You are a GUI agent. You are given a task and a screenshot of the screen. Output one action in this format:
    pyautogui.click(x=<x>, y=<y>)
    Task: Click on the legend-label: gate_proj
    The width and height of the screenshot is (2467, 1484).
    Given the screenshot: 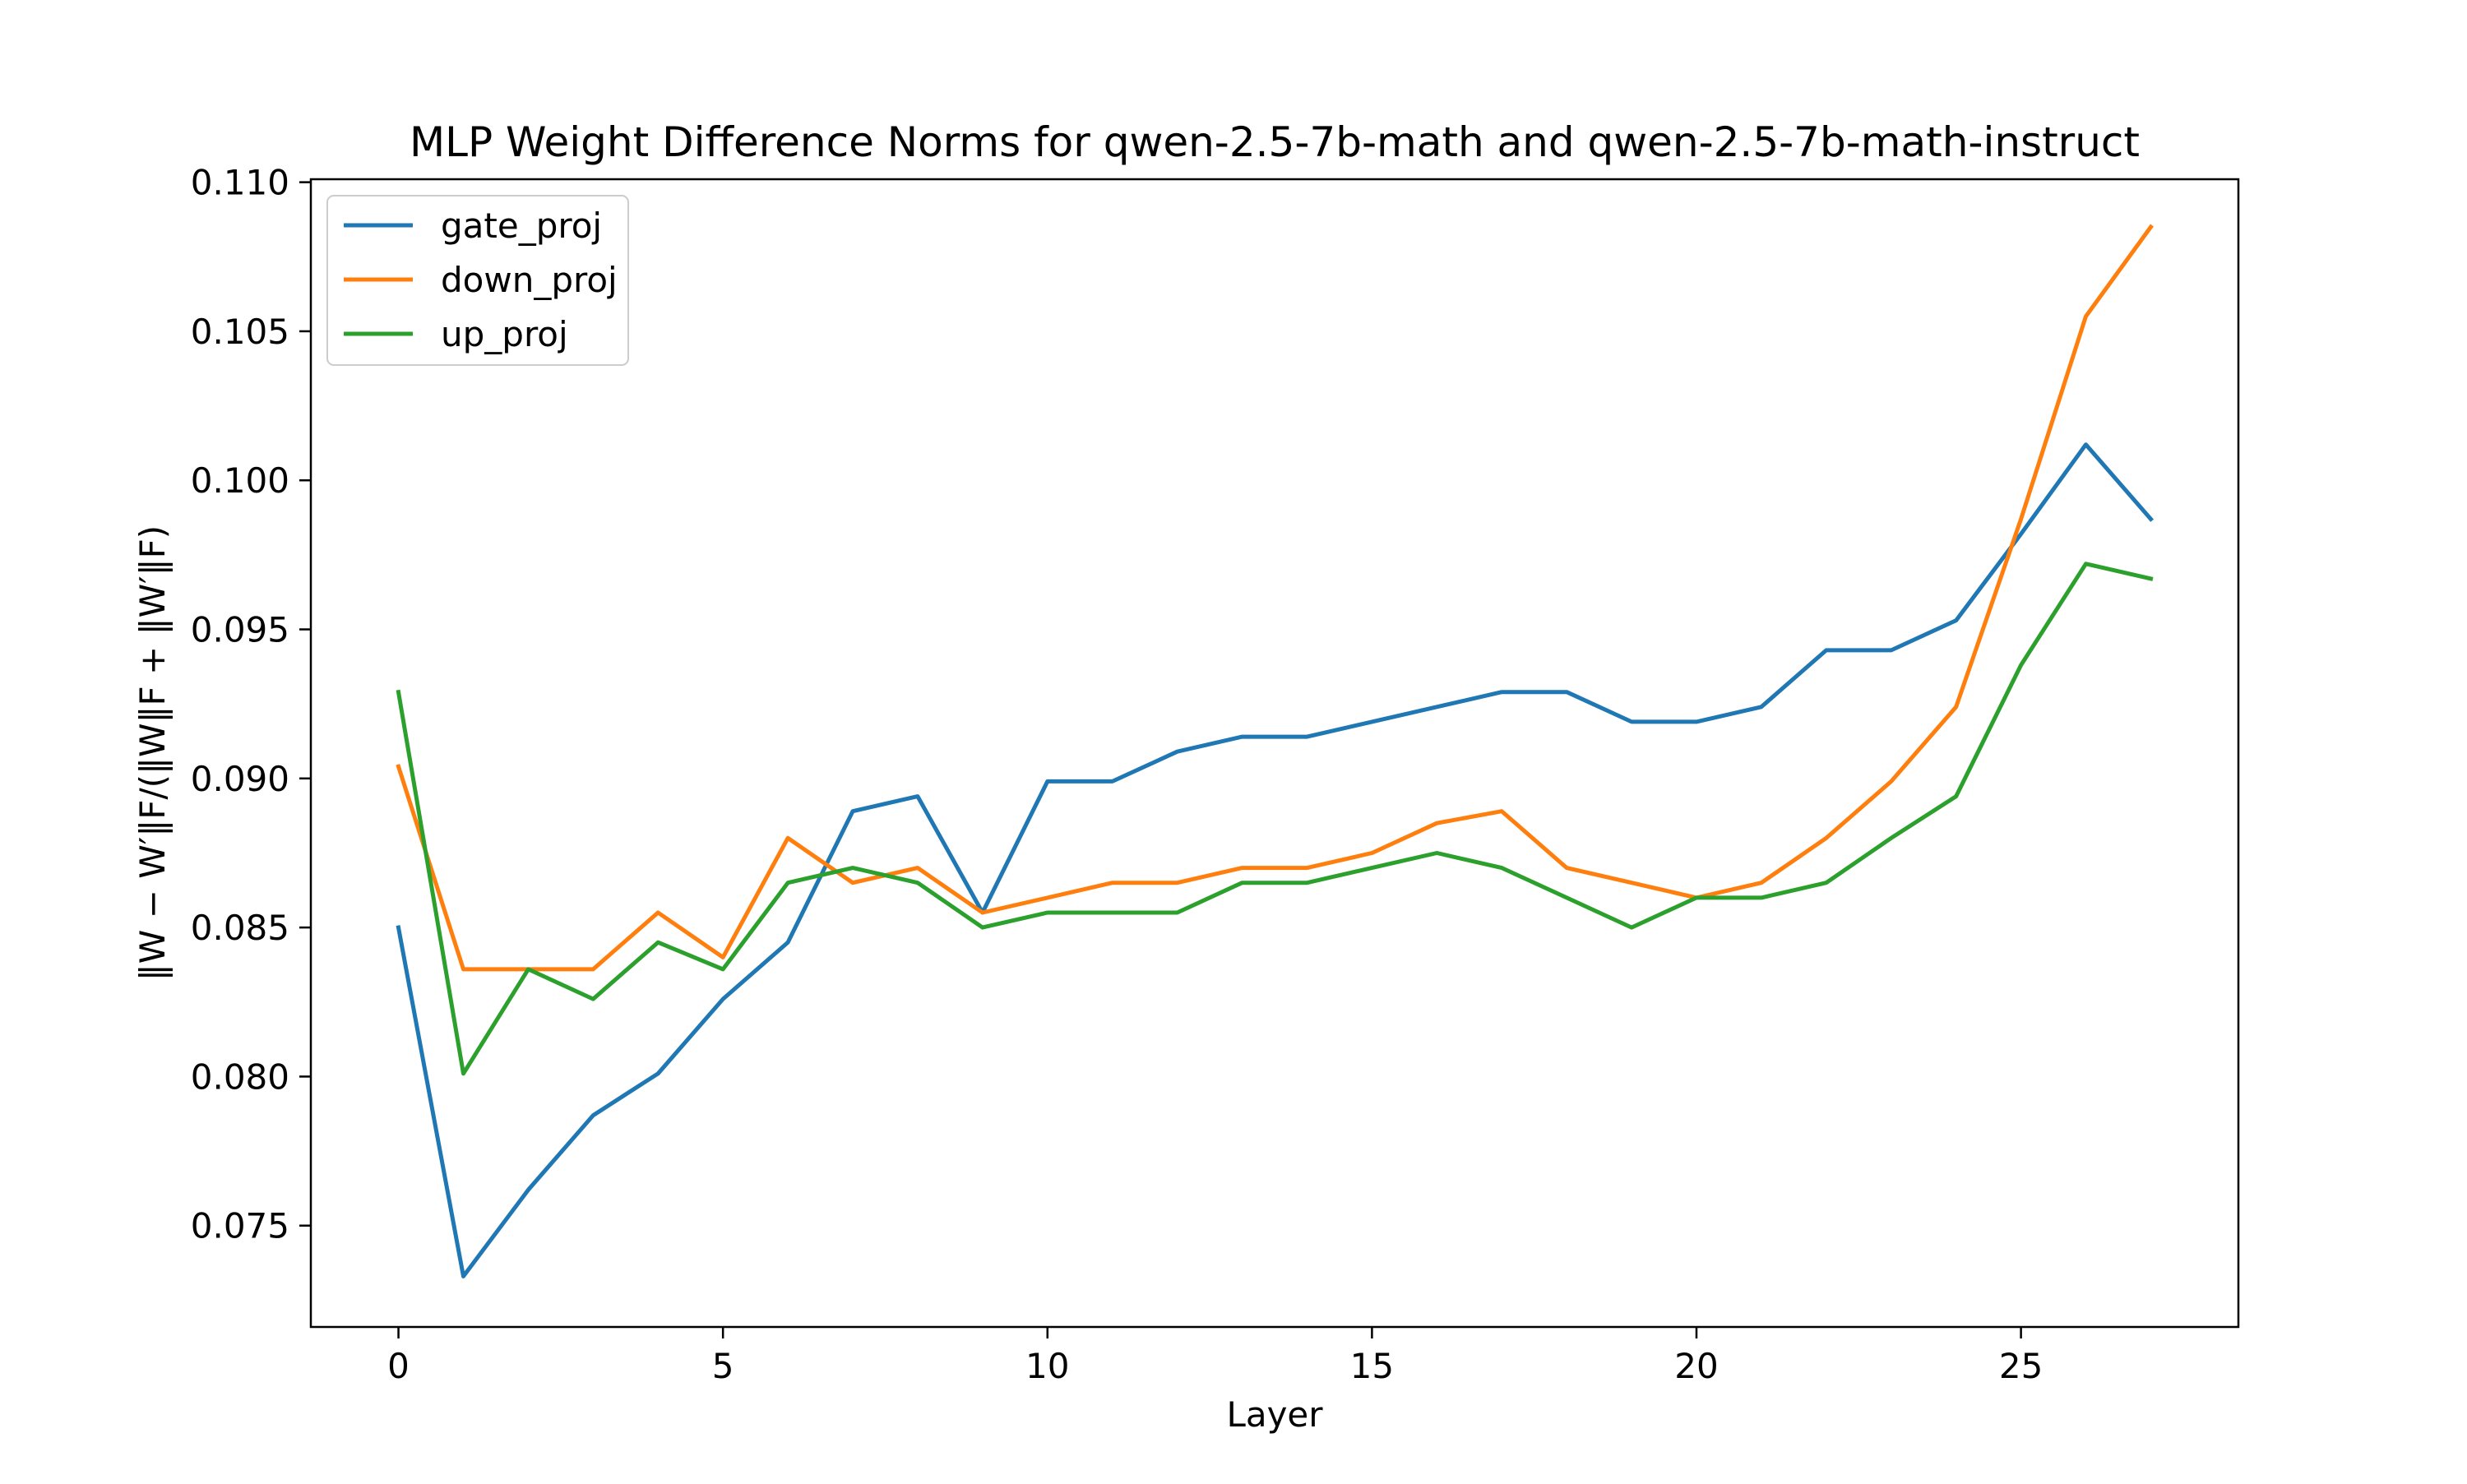 What is the action you would take?
    pyautogui.click(x=521, y=226)
    